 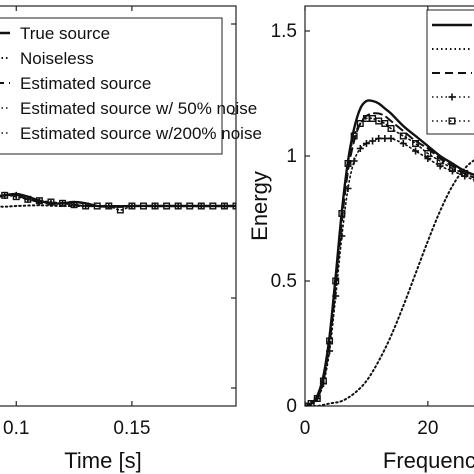 What do you see at coordinates (16, 428) in the screenshot?
I see `x-tick-label: 0.1` at bounding box center [16, 428].